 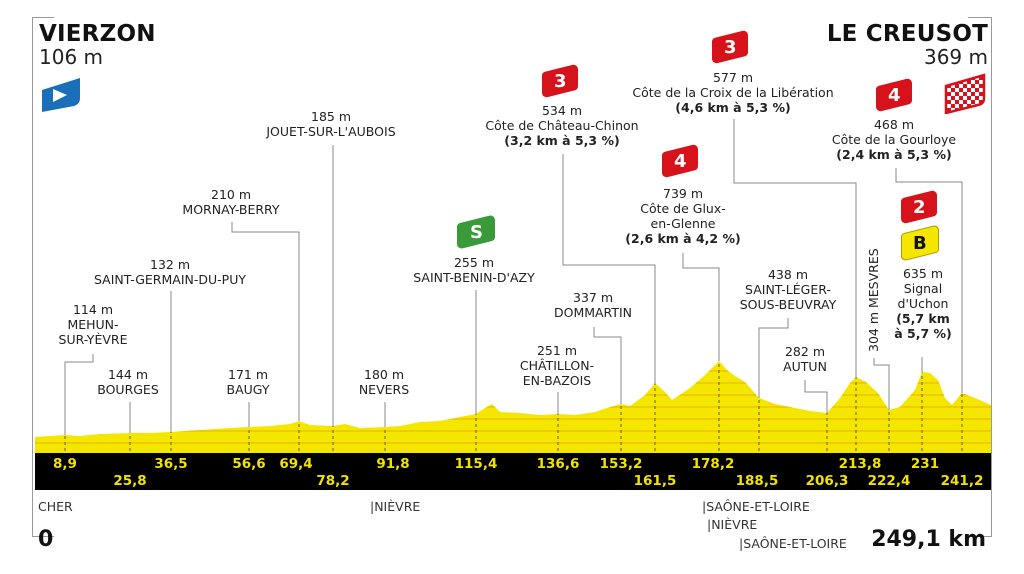 I want to click on frame-left, so click(x=32, y=277).